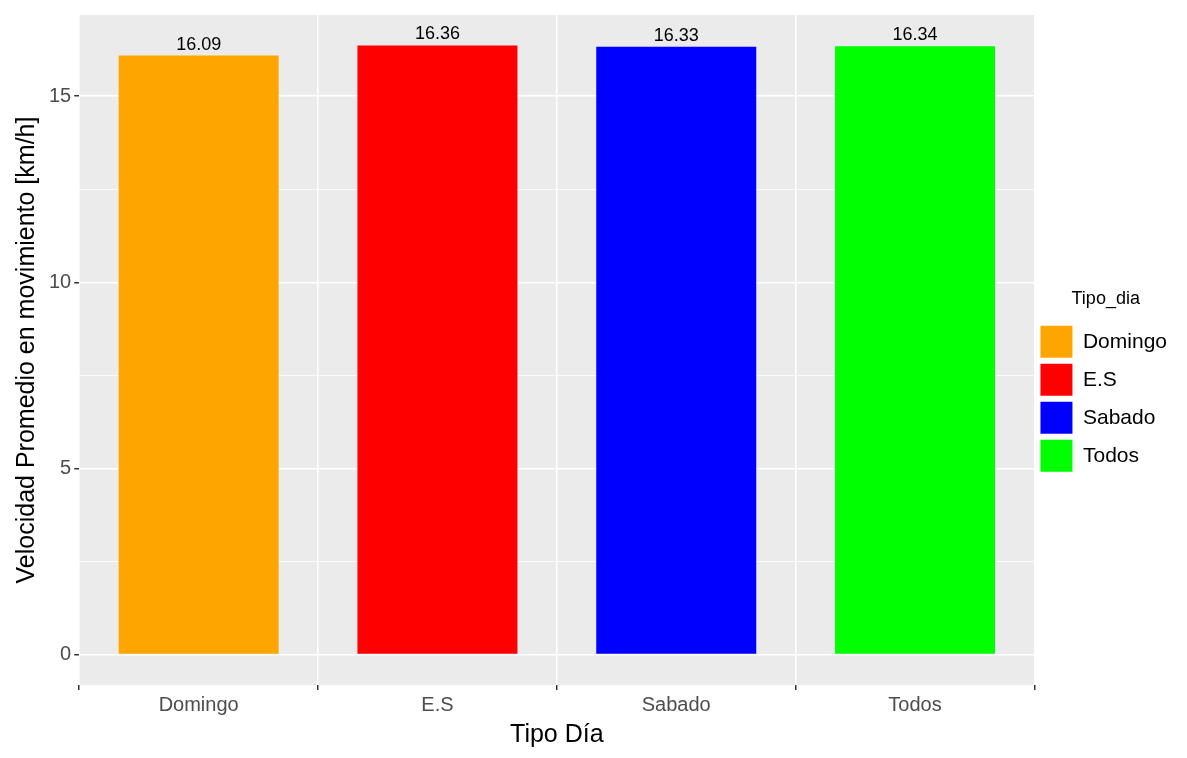 Image resolution: width=1187 pixels, height=758 pixels. What do you see at coordinates (676, 34) in the screenshot?
I see `data-label: 16.33` at bounding box center [676, 34].